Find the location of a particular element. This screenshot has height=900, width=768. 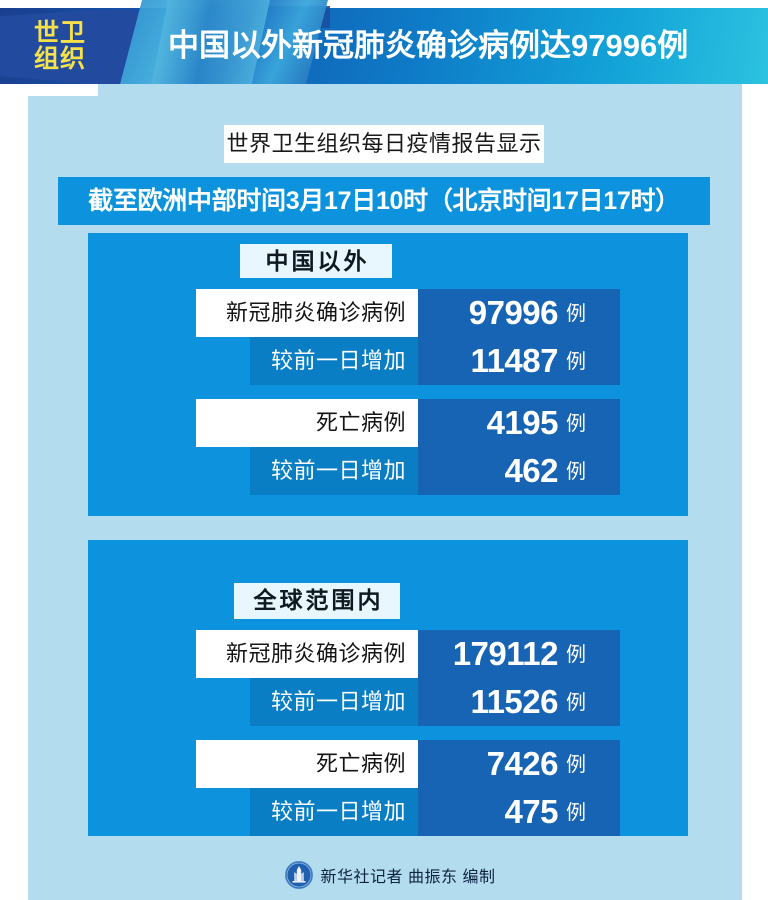

row-value: 11526 is located at coordinates (514, 701).